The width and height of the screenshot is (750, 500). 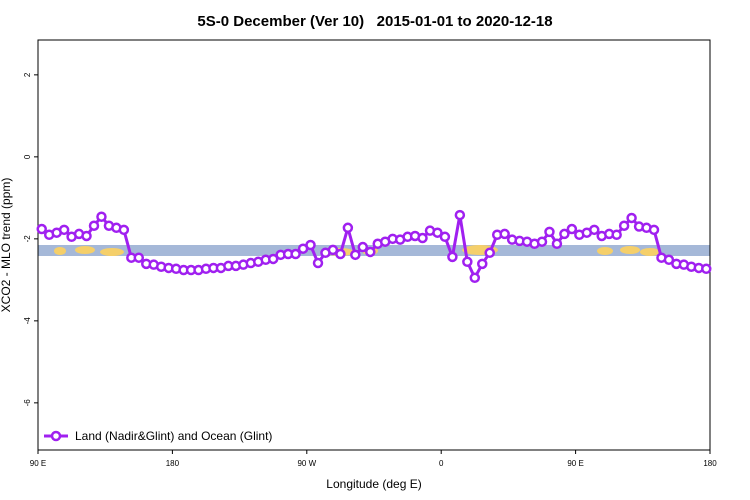 What do you see at coordinates (56, 436) in the screenshot?
I see `legend-marker` at bounding box center [56, 436].